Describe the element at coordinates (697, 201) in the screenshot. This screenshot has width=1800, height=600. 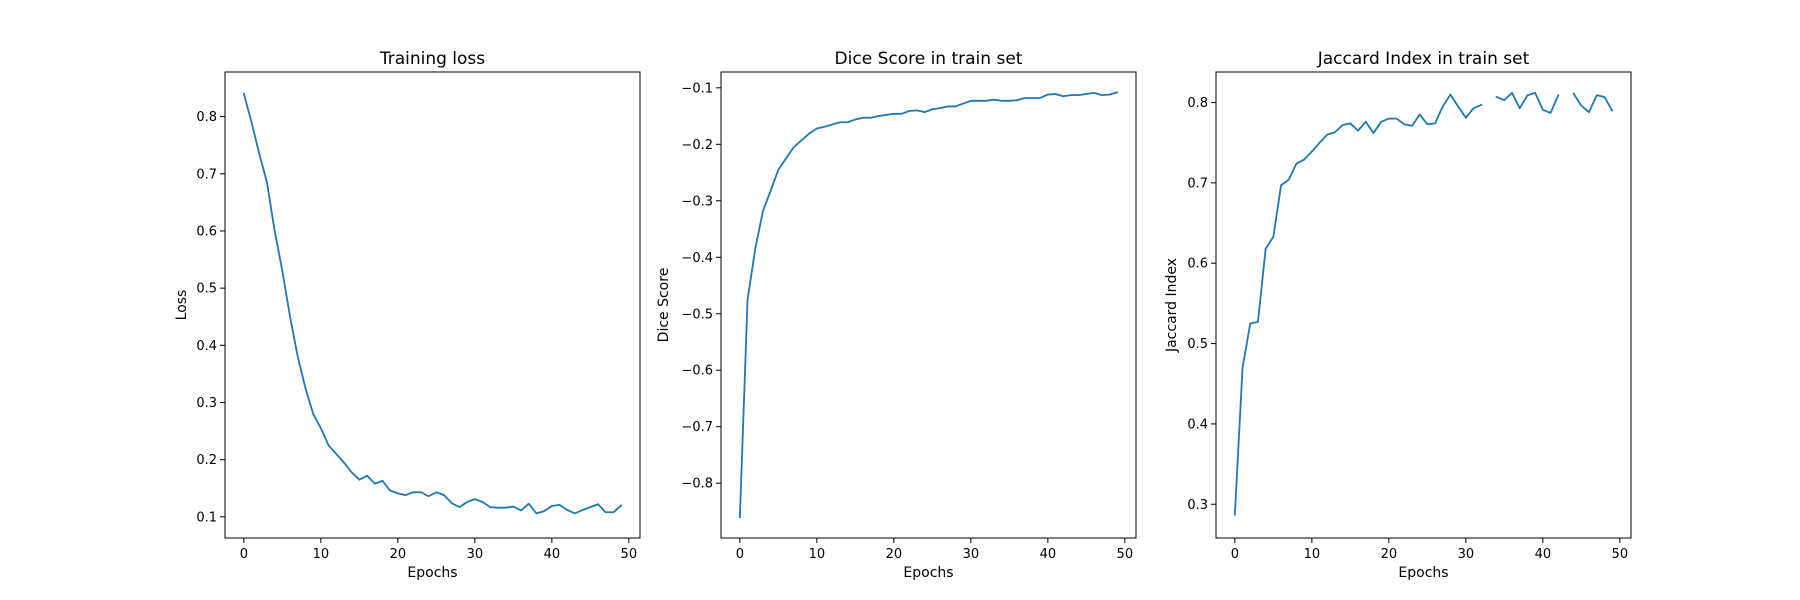
I see `y-tick-label: −0.3` at that location.